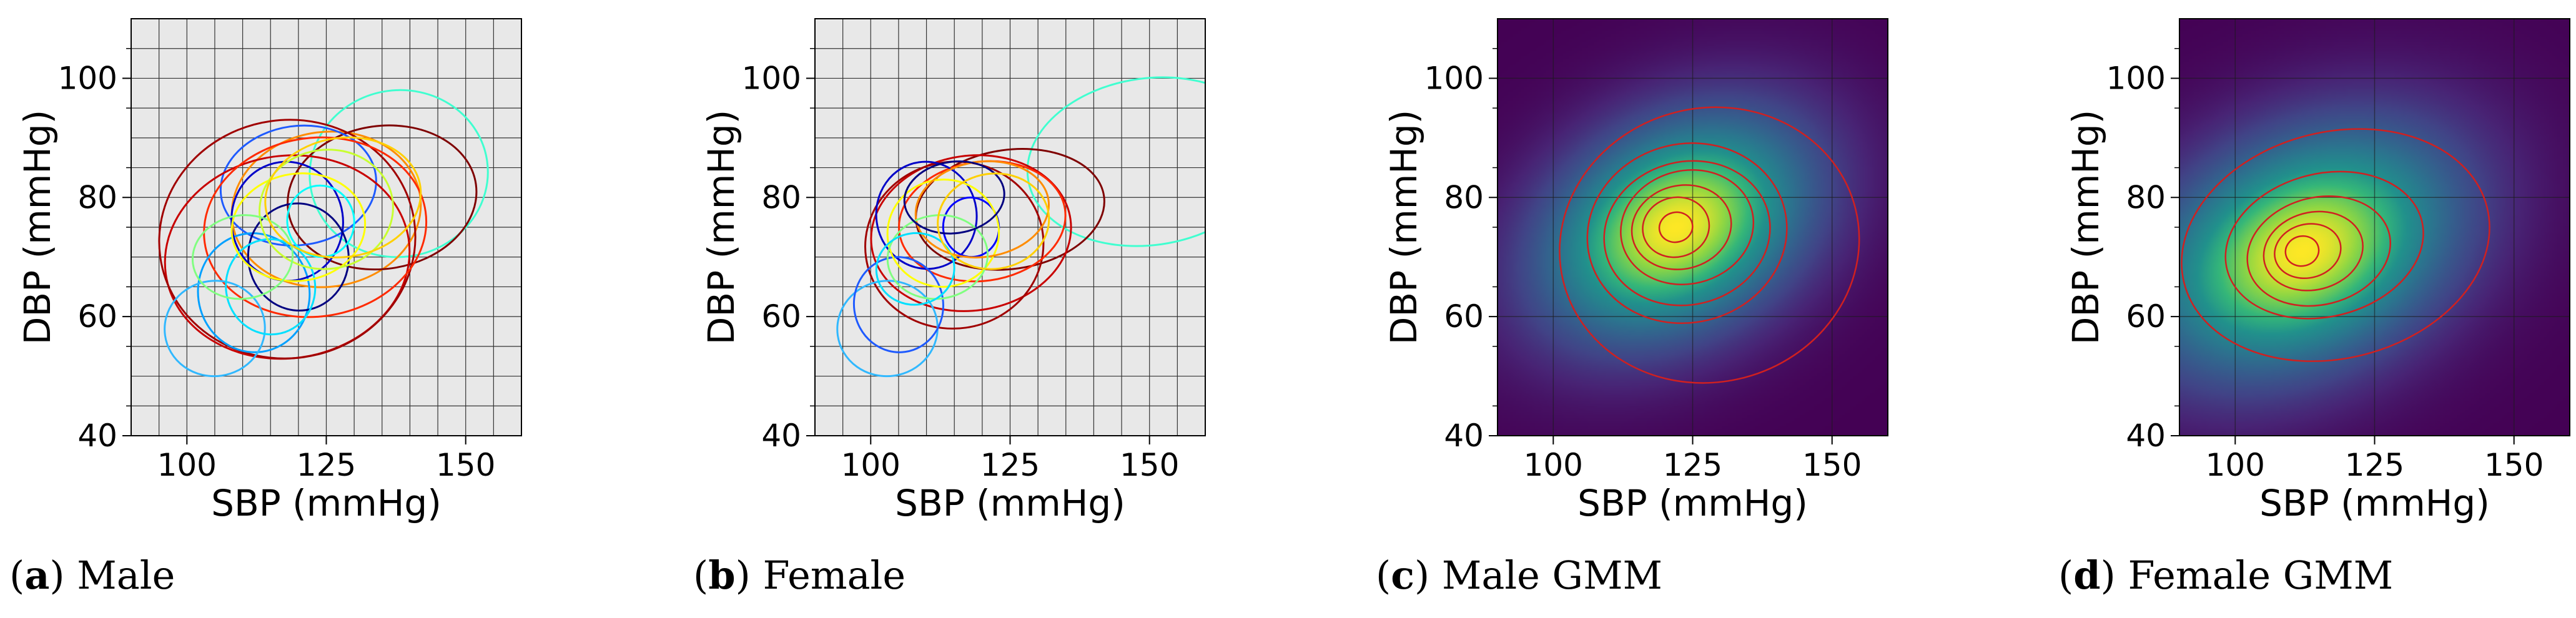 This screenshot has width=2576, height=618. What do you see at coordinates (126, 575) in the screenshot?
I see `caption-a-text: Male` at bounding box center [126, 575].